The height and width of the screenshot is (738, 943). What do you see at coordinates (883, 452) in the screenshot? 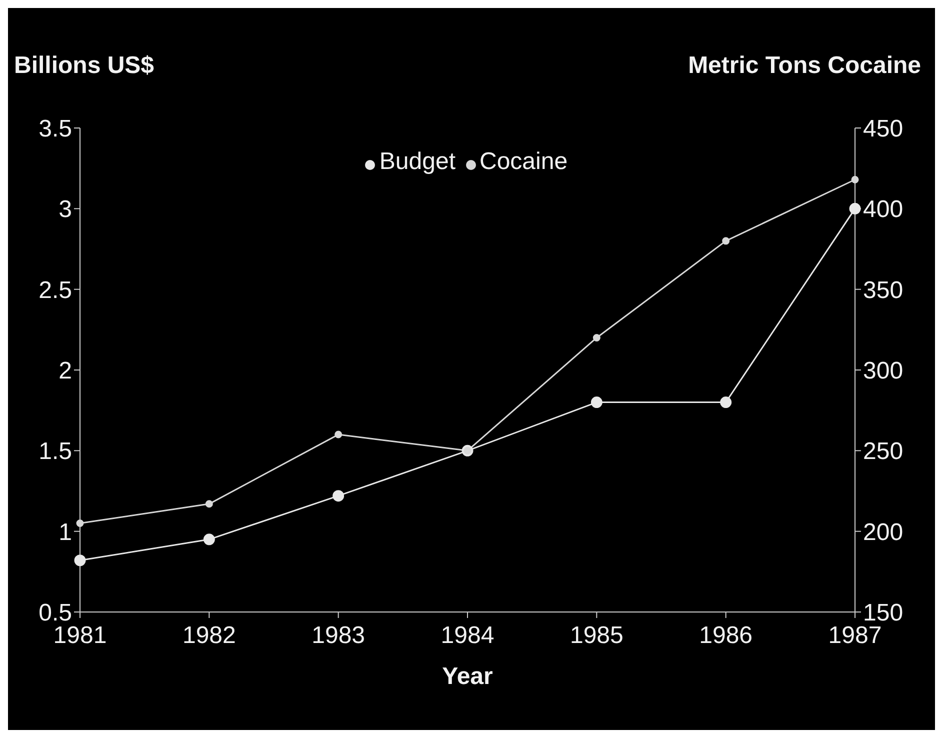
I see `y2-tick-label: 250` at bounding box center [883, 452].